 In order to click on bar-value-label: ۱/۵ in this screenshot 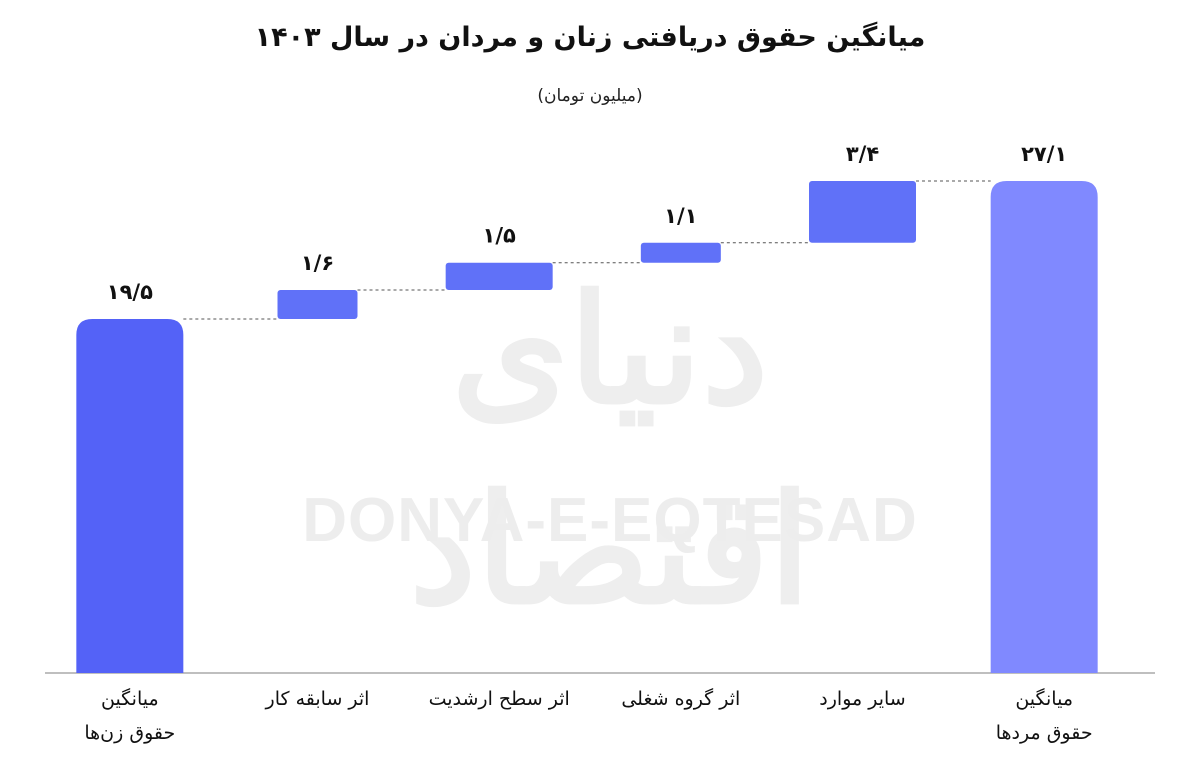, I will do `click(499, 236)`.